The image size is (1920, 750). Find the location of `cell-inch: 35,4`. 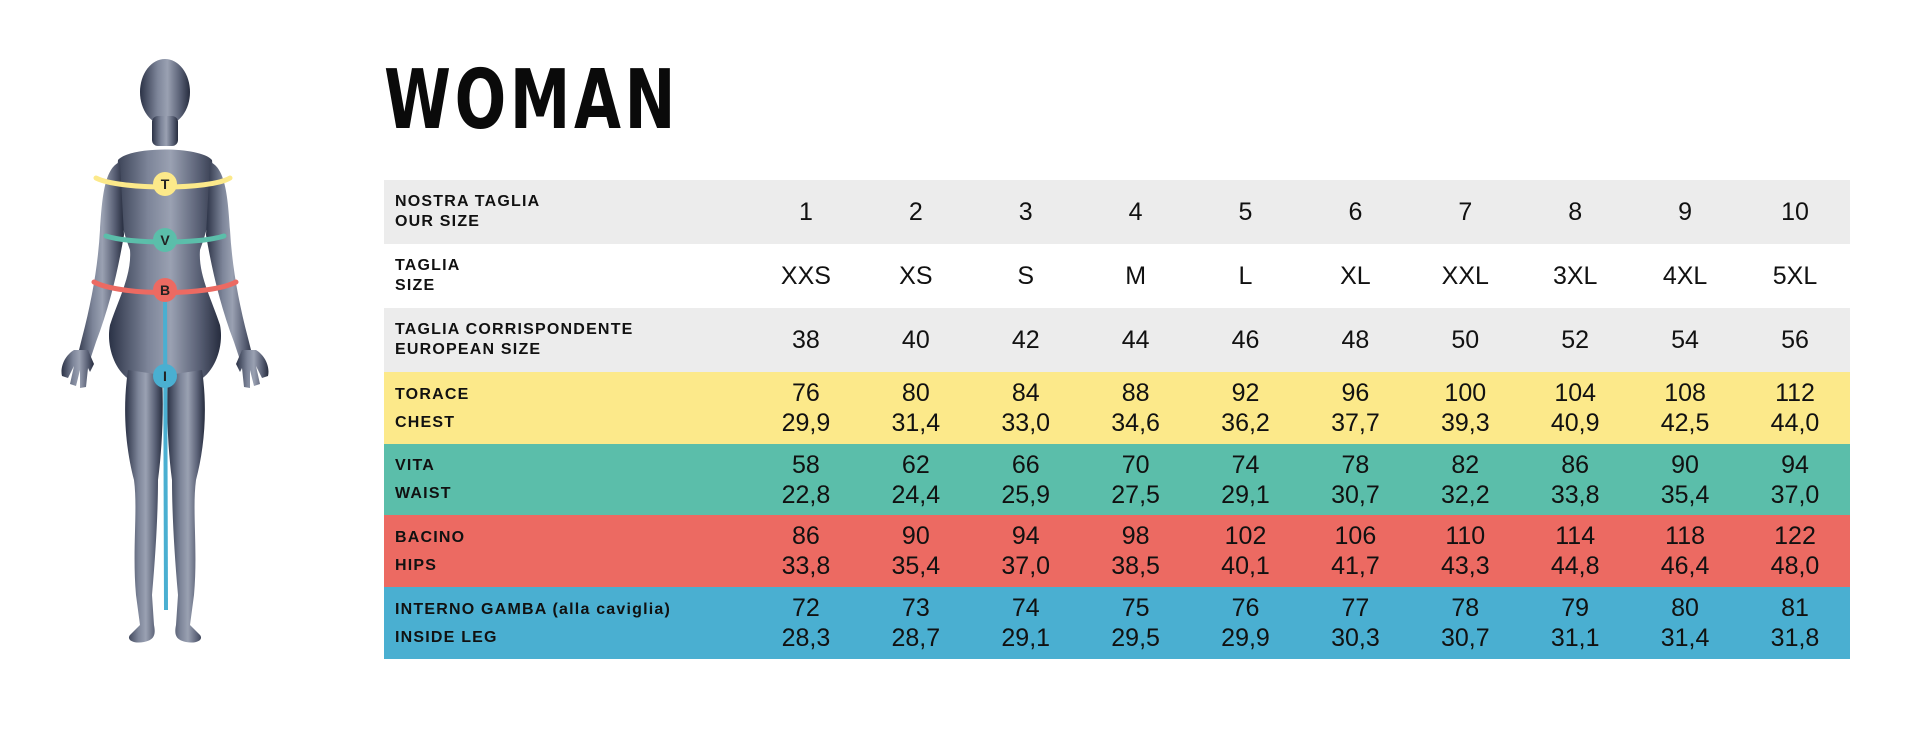

cell-inch: 35,4 is located at coordinates (1685, 494).